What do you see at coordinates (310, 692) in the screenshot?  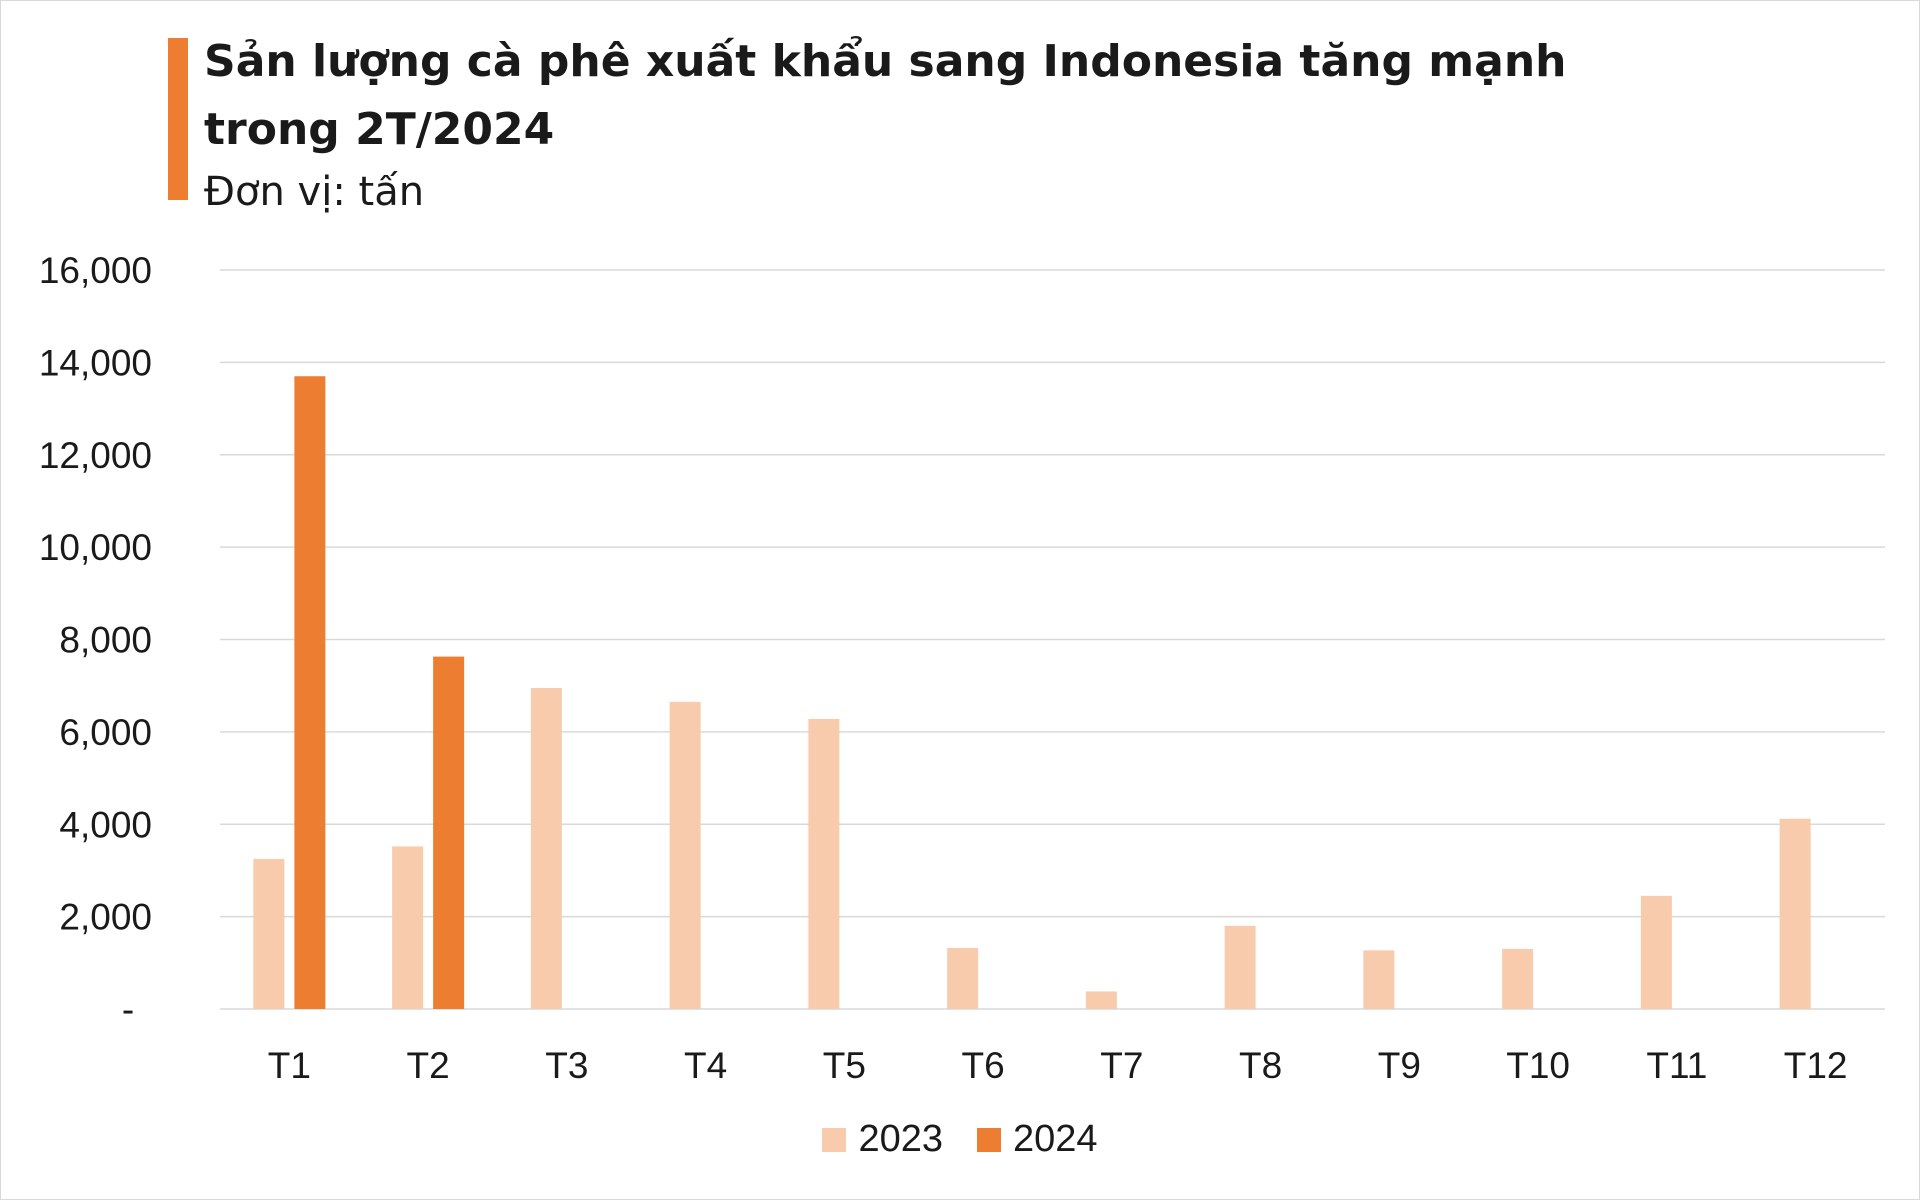 I see `bar-2024-T1` at bounding box center [310, 692].